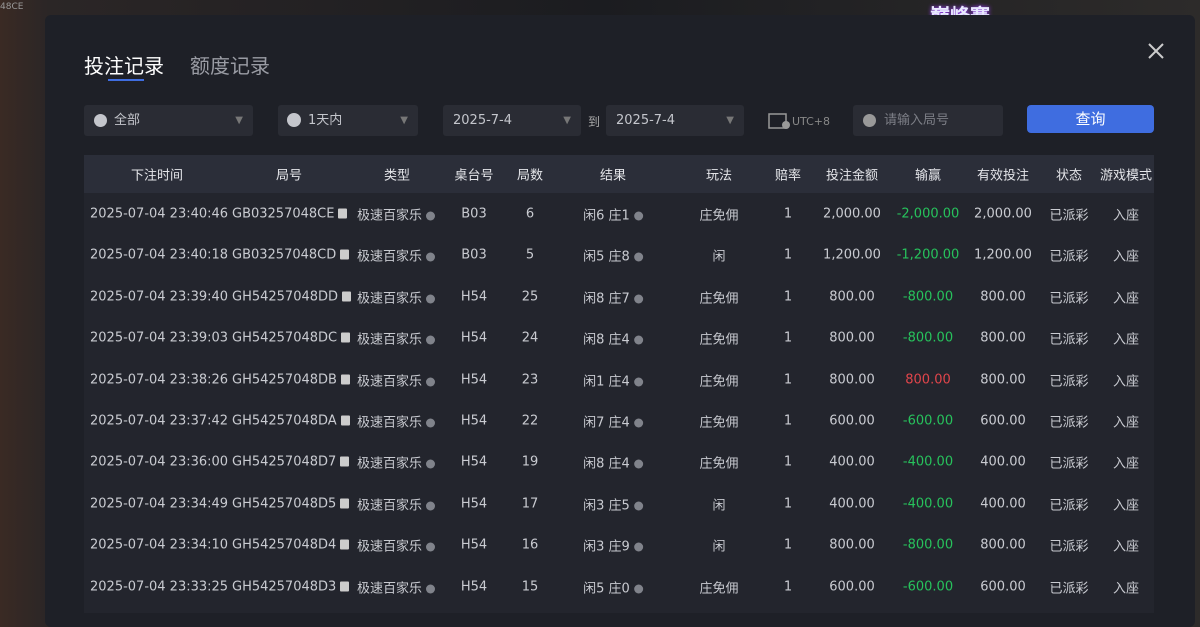  I want to click on column-header: 结果, so click(613, 176).